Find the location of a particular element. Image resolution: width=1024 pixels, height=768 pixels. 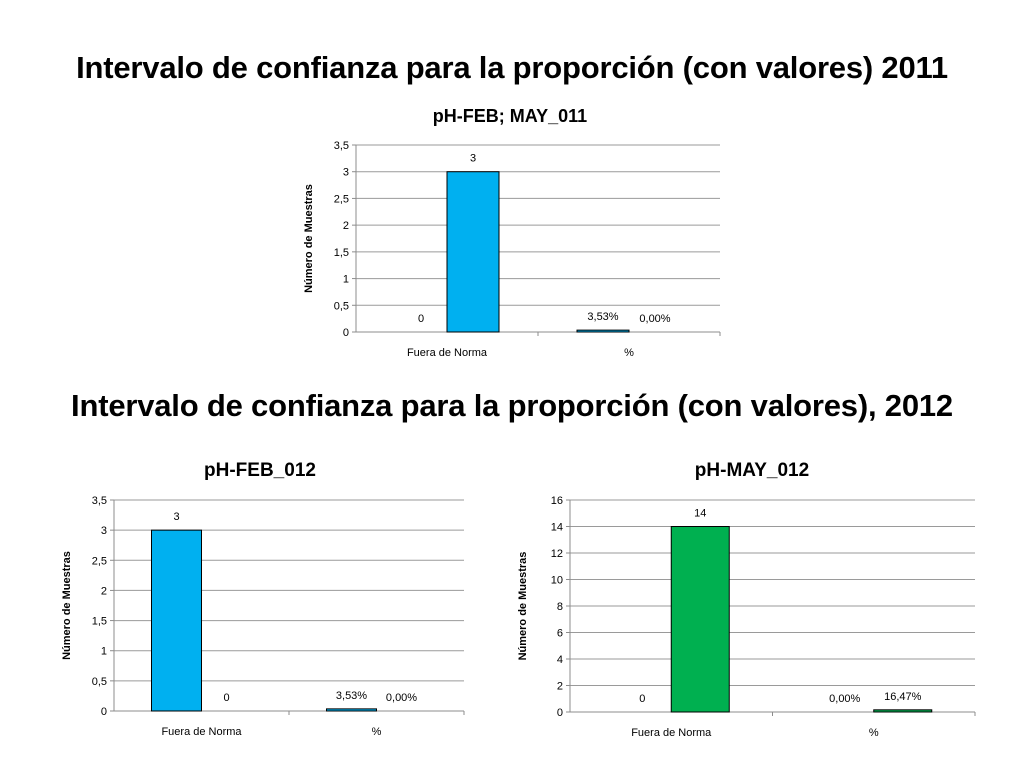

y-tick-label: 14 is located at coordinates (557, 528).